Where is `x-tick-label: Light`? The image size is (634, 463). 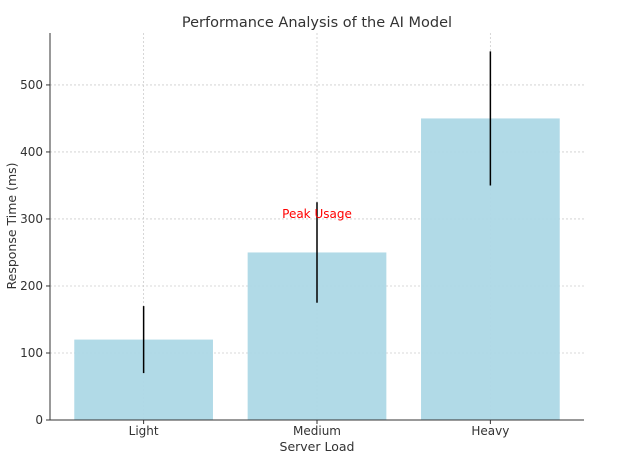 x-tick-label: Light is located at coordinates (144, 431).